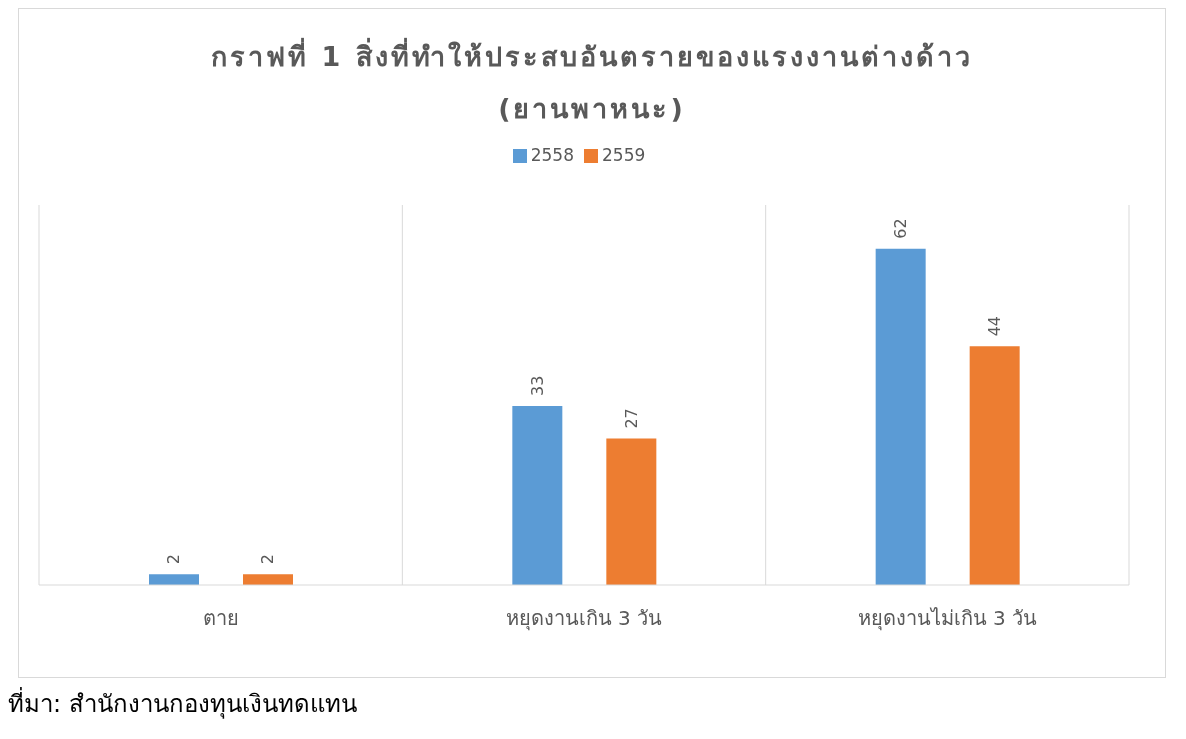  What do you see at coordinates (552, 155) in the screenshot?
I see `legend-label: 2558` at bounding box center [552, 155].